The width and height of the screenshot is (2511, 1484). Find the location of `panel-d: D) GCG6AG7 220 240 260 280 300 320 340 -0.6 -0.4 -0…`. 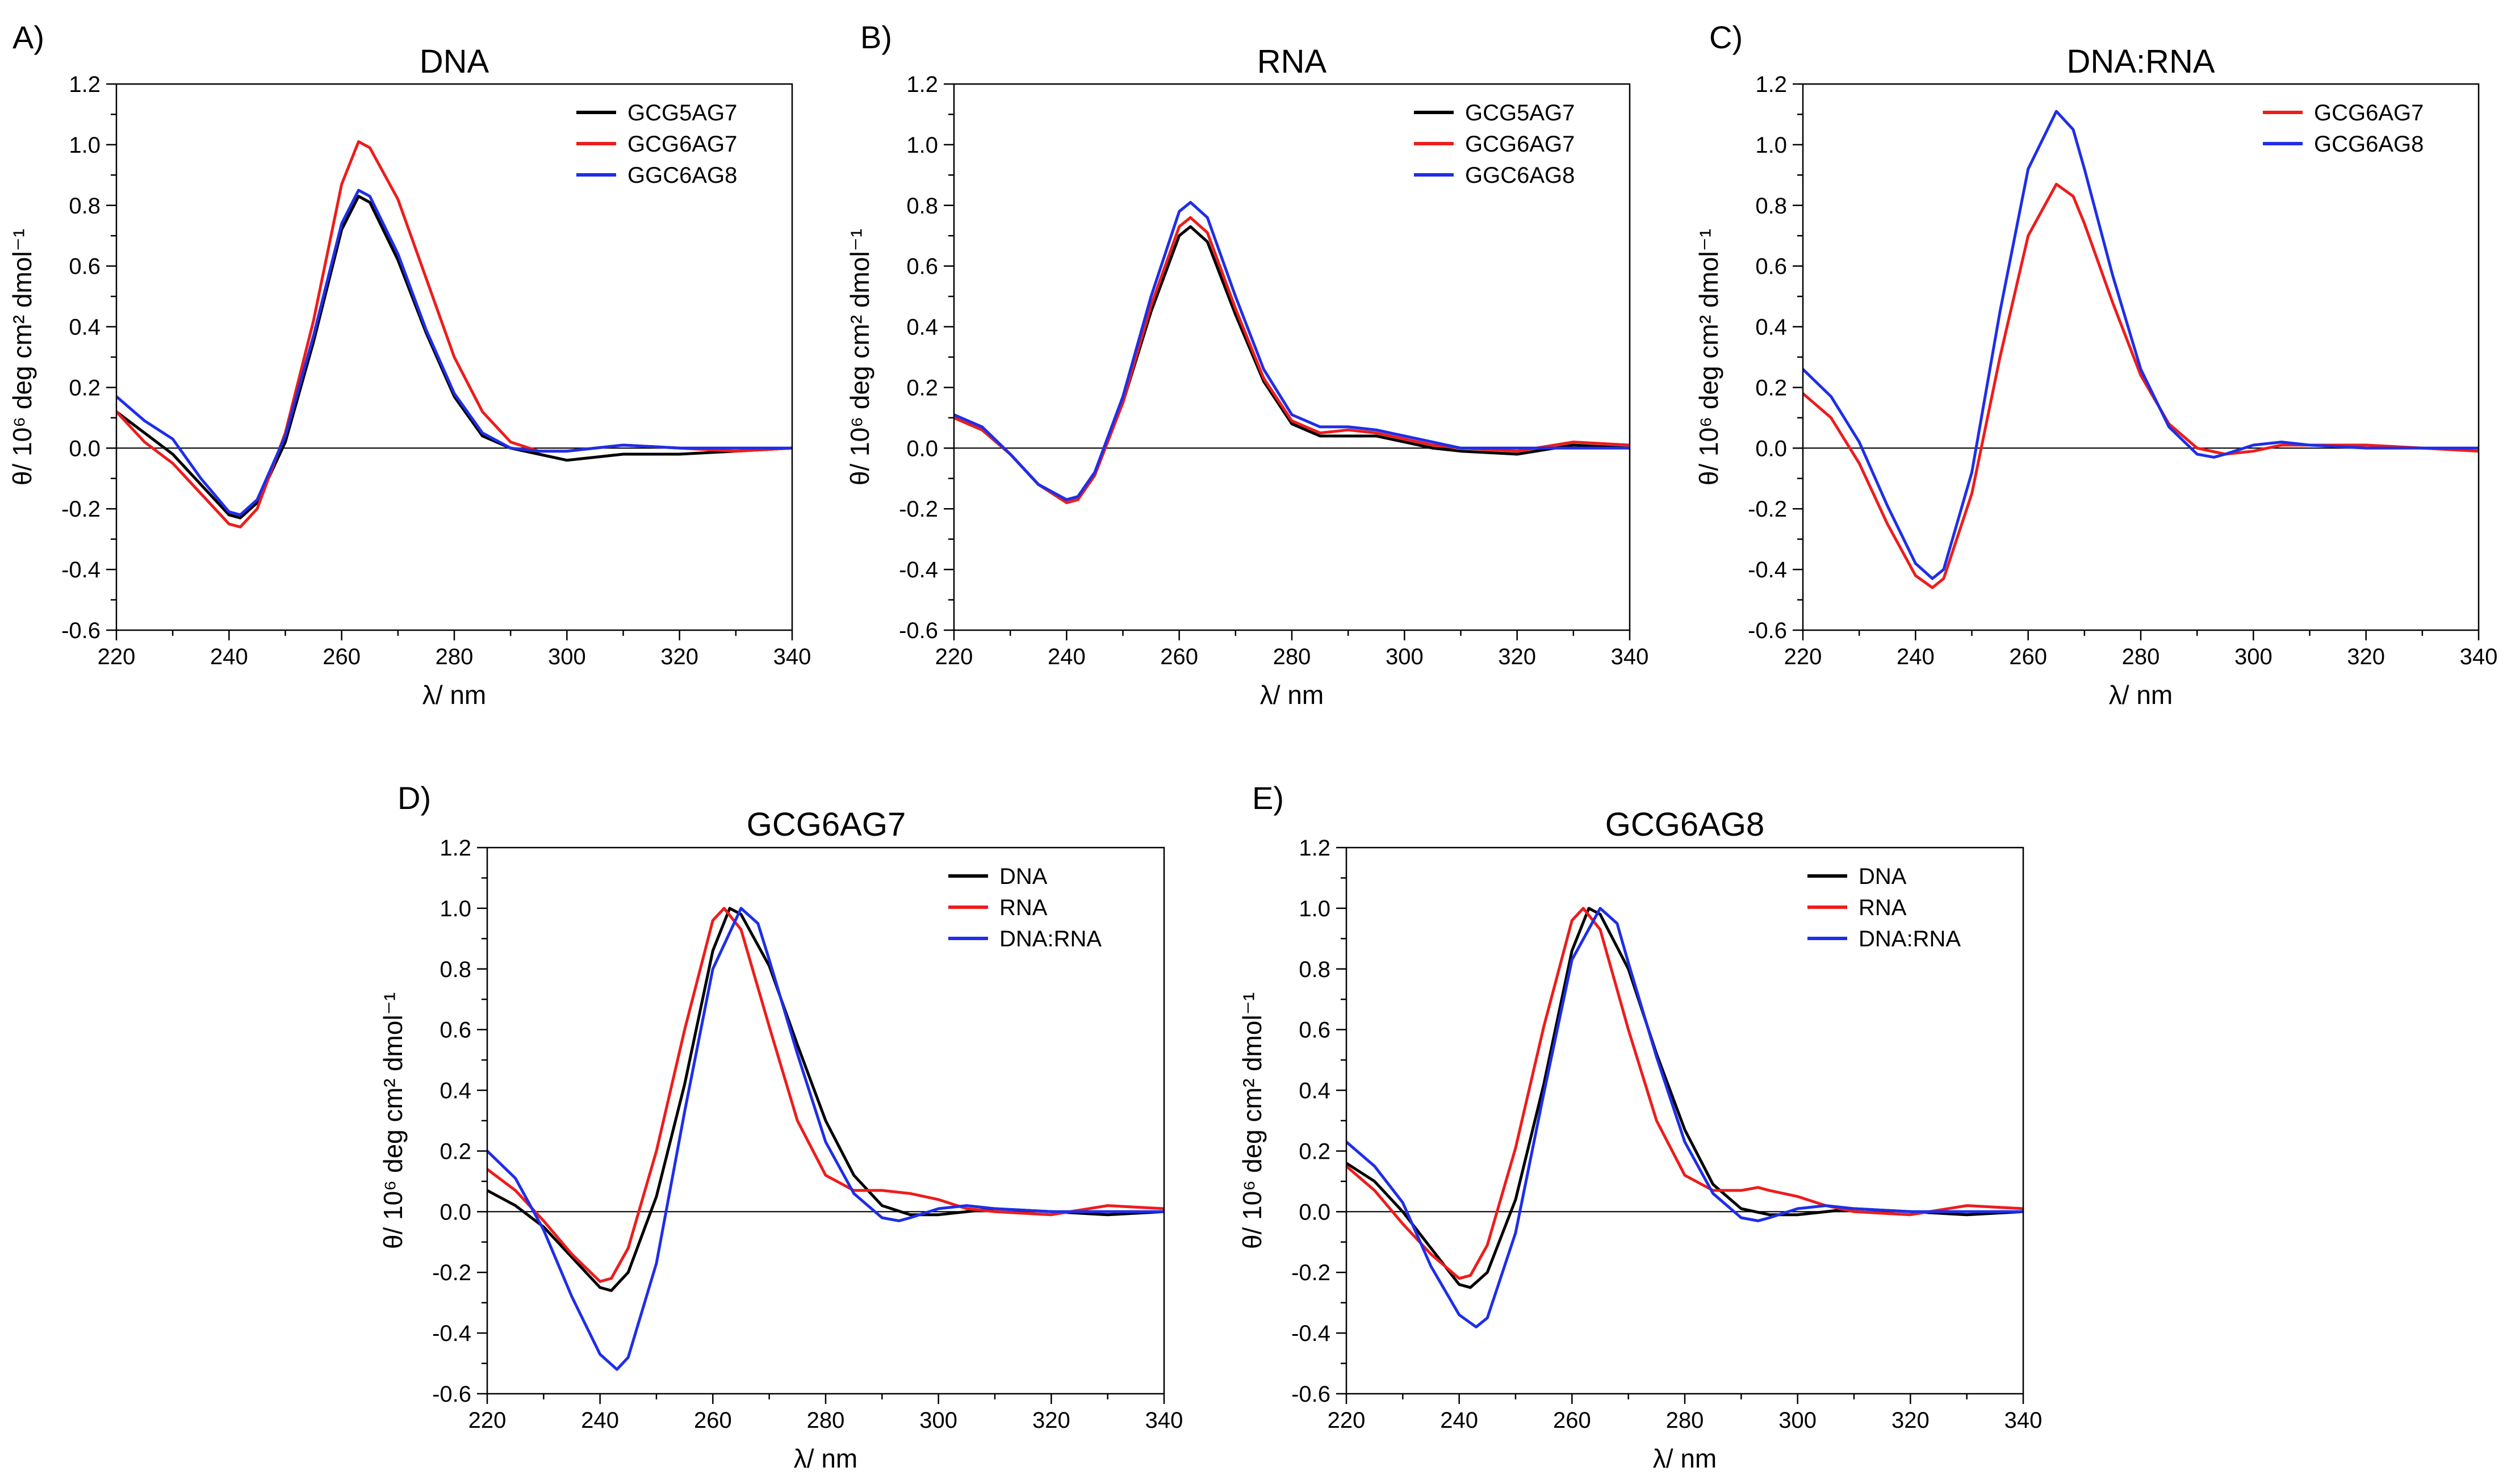

panel-d: D) GCG6AG7 220 240 260 280 300 320 340 -0.6 -0.4 -0… is located at coordinates (780, 1126).